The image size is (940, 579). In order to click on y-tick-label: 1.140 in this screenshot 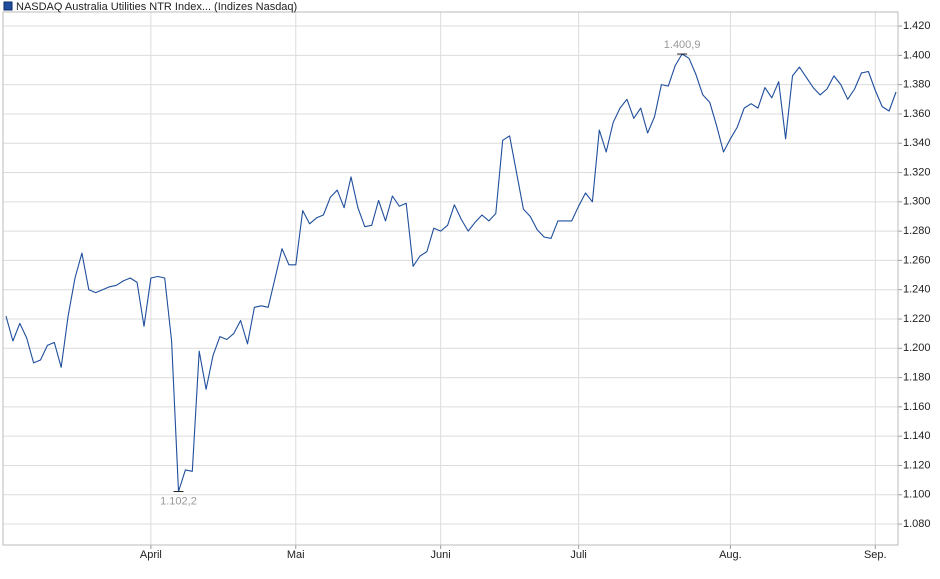, I will do `click(917, 436)`.